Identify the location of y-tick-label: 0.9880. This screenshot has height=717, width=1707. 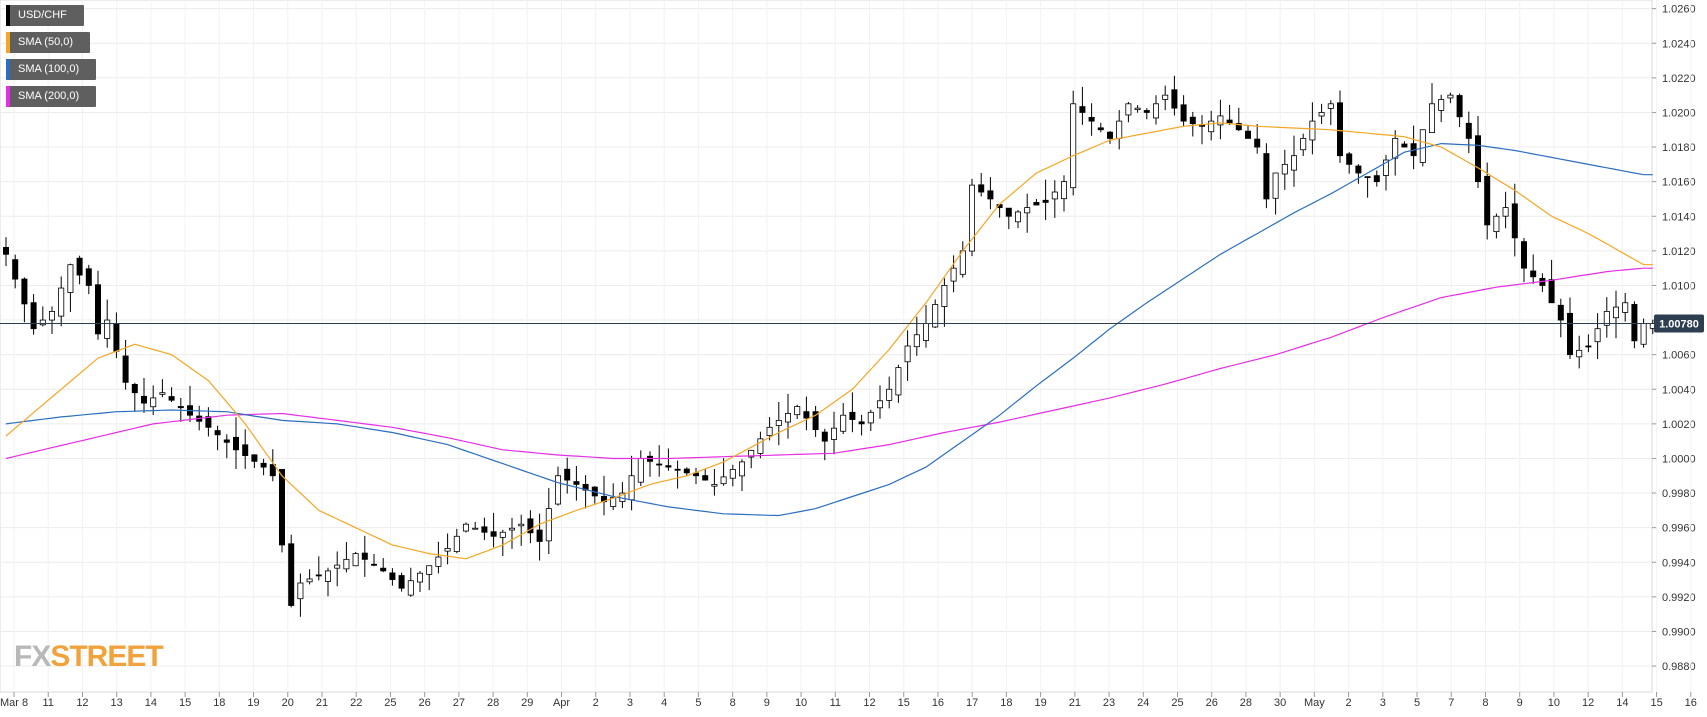
(1679, 667).